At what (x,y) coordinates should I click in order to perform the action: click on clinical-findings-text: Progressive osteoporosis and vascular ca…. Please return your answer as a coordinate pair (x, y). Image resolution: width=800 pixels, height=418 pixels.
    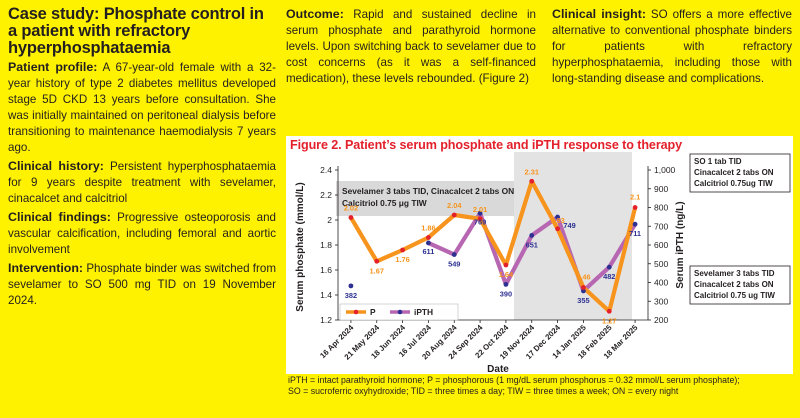
    Looking at the image, I should click on (142, 233).